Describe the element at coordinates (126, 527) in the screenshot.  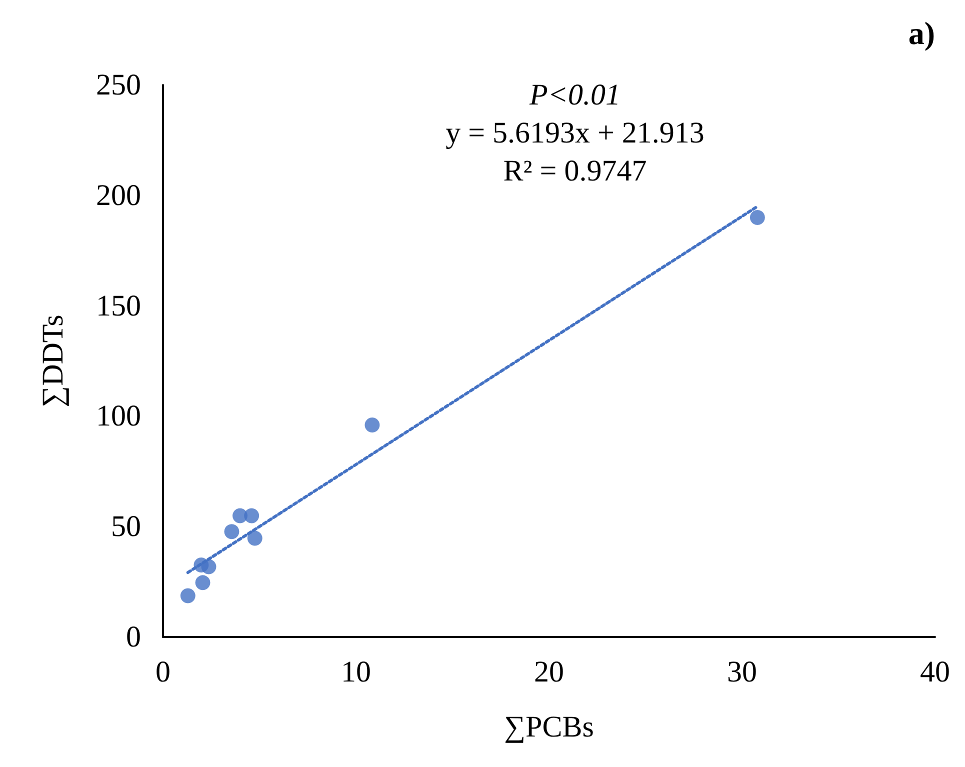
I see `y-tick-label: 50` at that location.